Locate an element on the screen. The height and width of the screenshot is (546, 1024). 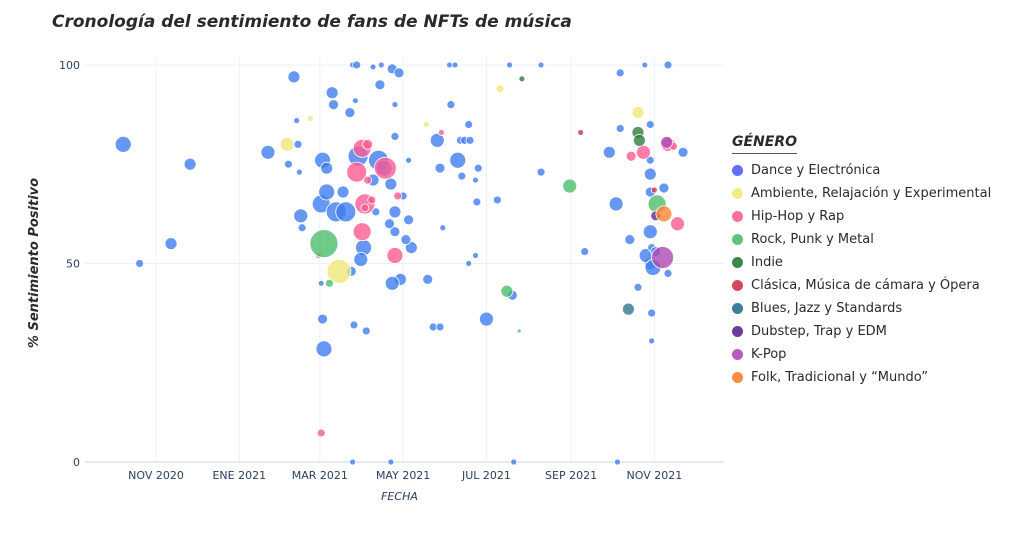
legend-item: K-Pop is located at coordinates (861, 354).